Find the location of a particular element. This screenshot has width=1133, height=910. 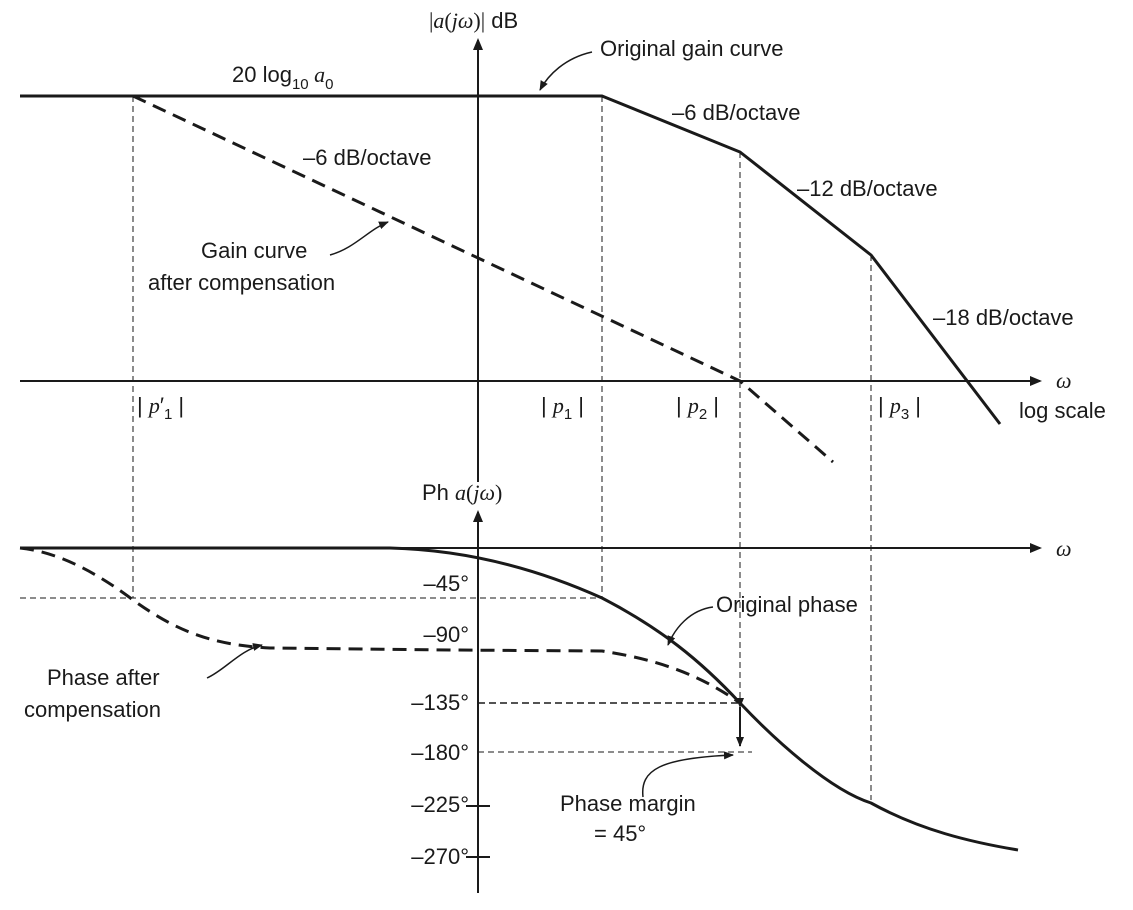

phase-margin-label-line1: Phase margin is located at coordinates (628, 803).